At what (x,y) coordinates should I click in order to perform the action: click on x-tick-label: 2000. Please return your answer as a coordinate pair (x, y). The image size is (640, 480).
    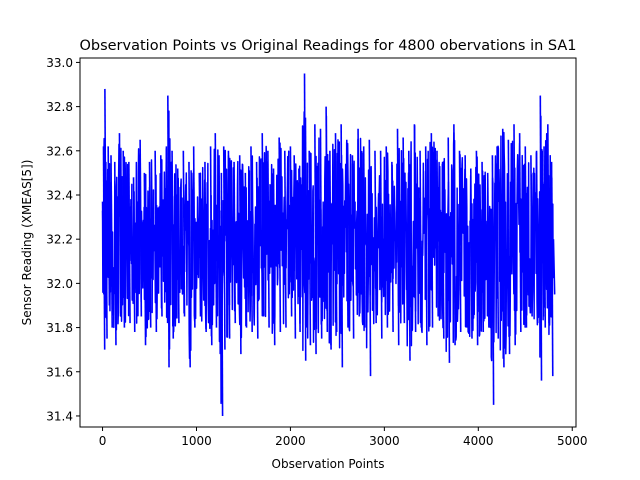
    Looking at the image, I should click on (290, 441).